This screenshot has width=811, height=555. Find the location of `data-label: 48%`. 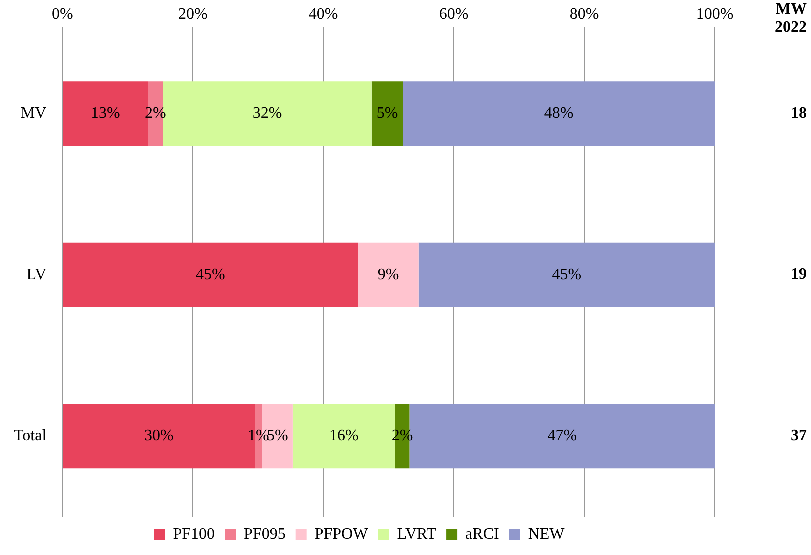

data-label: 48% is located at coordinates (559, 113).